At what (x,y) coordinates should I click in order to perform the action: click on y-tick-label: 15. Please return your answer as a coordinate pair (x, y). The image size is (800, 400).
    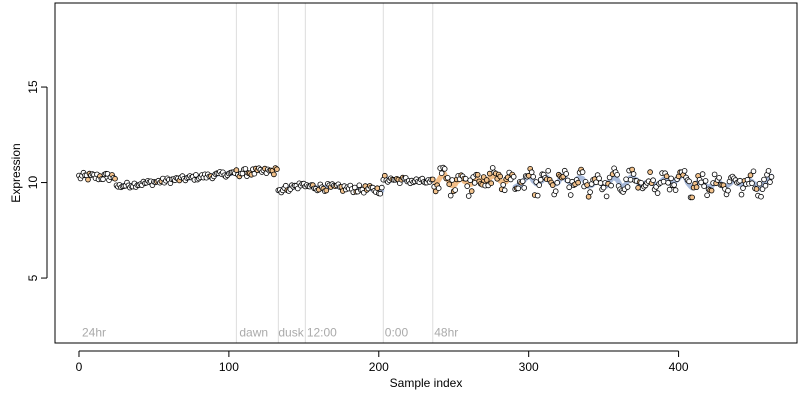
    Looking at the image, I should click on (33, 87).